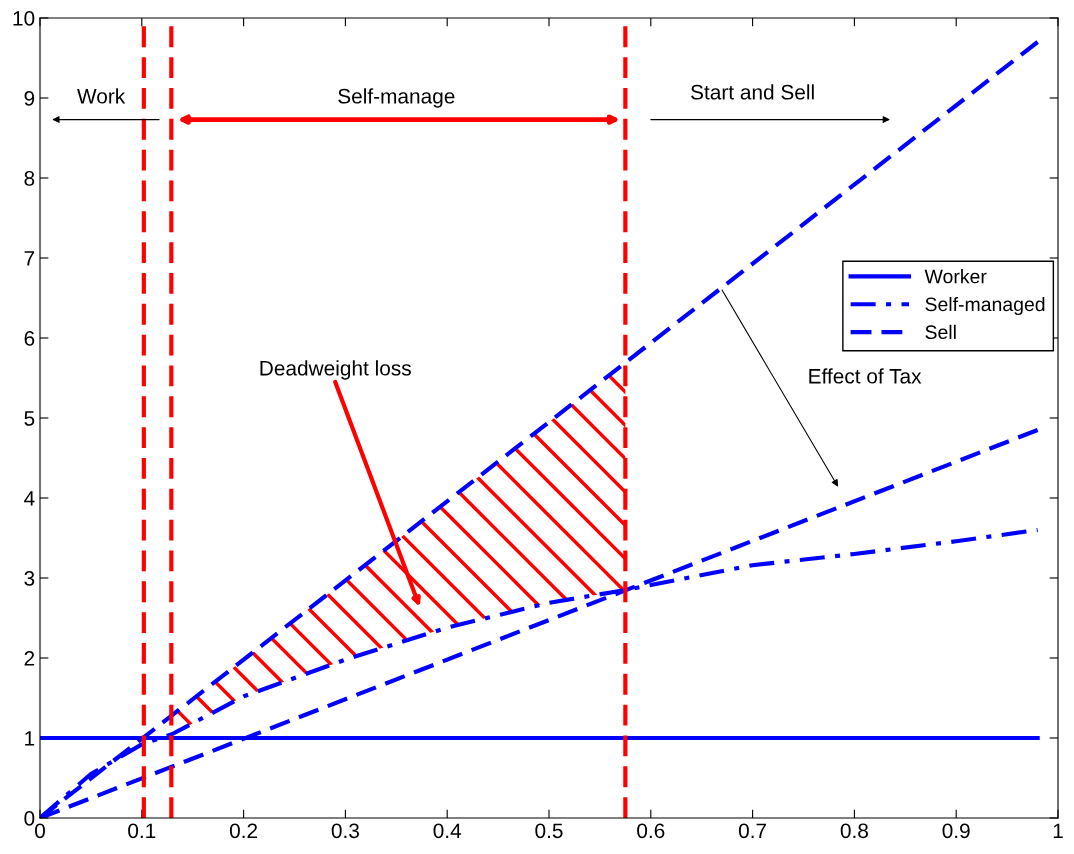  Describe the element at coordinates (335, 370) in the screenshot. I see `annotation: Deadweight loss` at that location.